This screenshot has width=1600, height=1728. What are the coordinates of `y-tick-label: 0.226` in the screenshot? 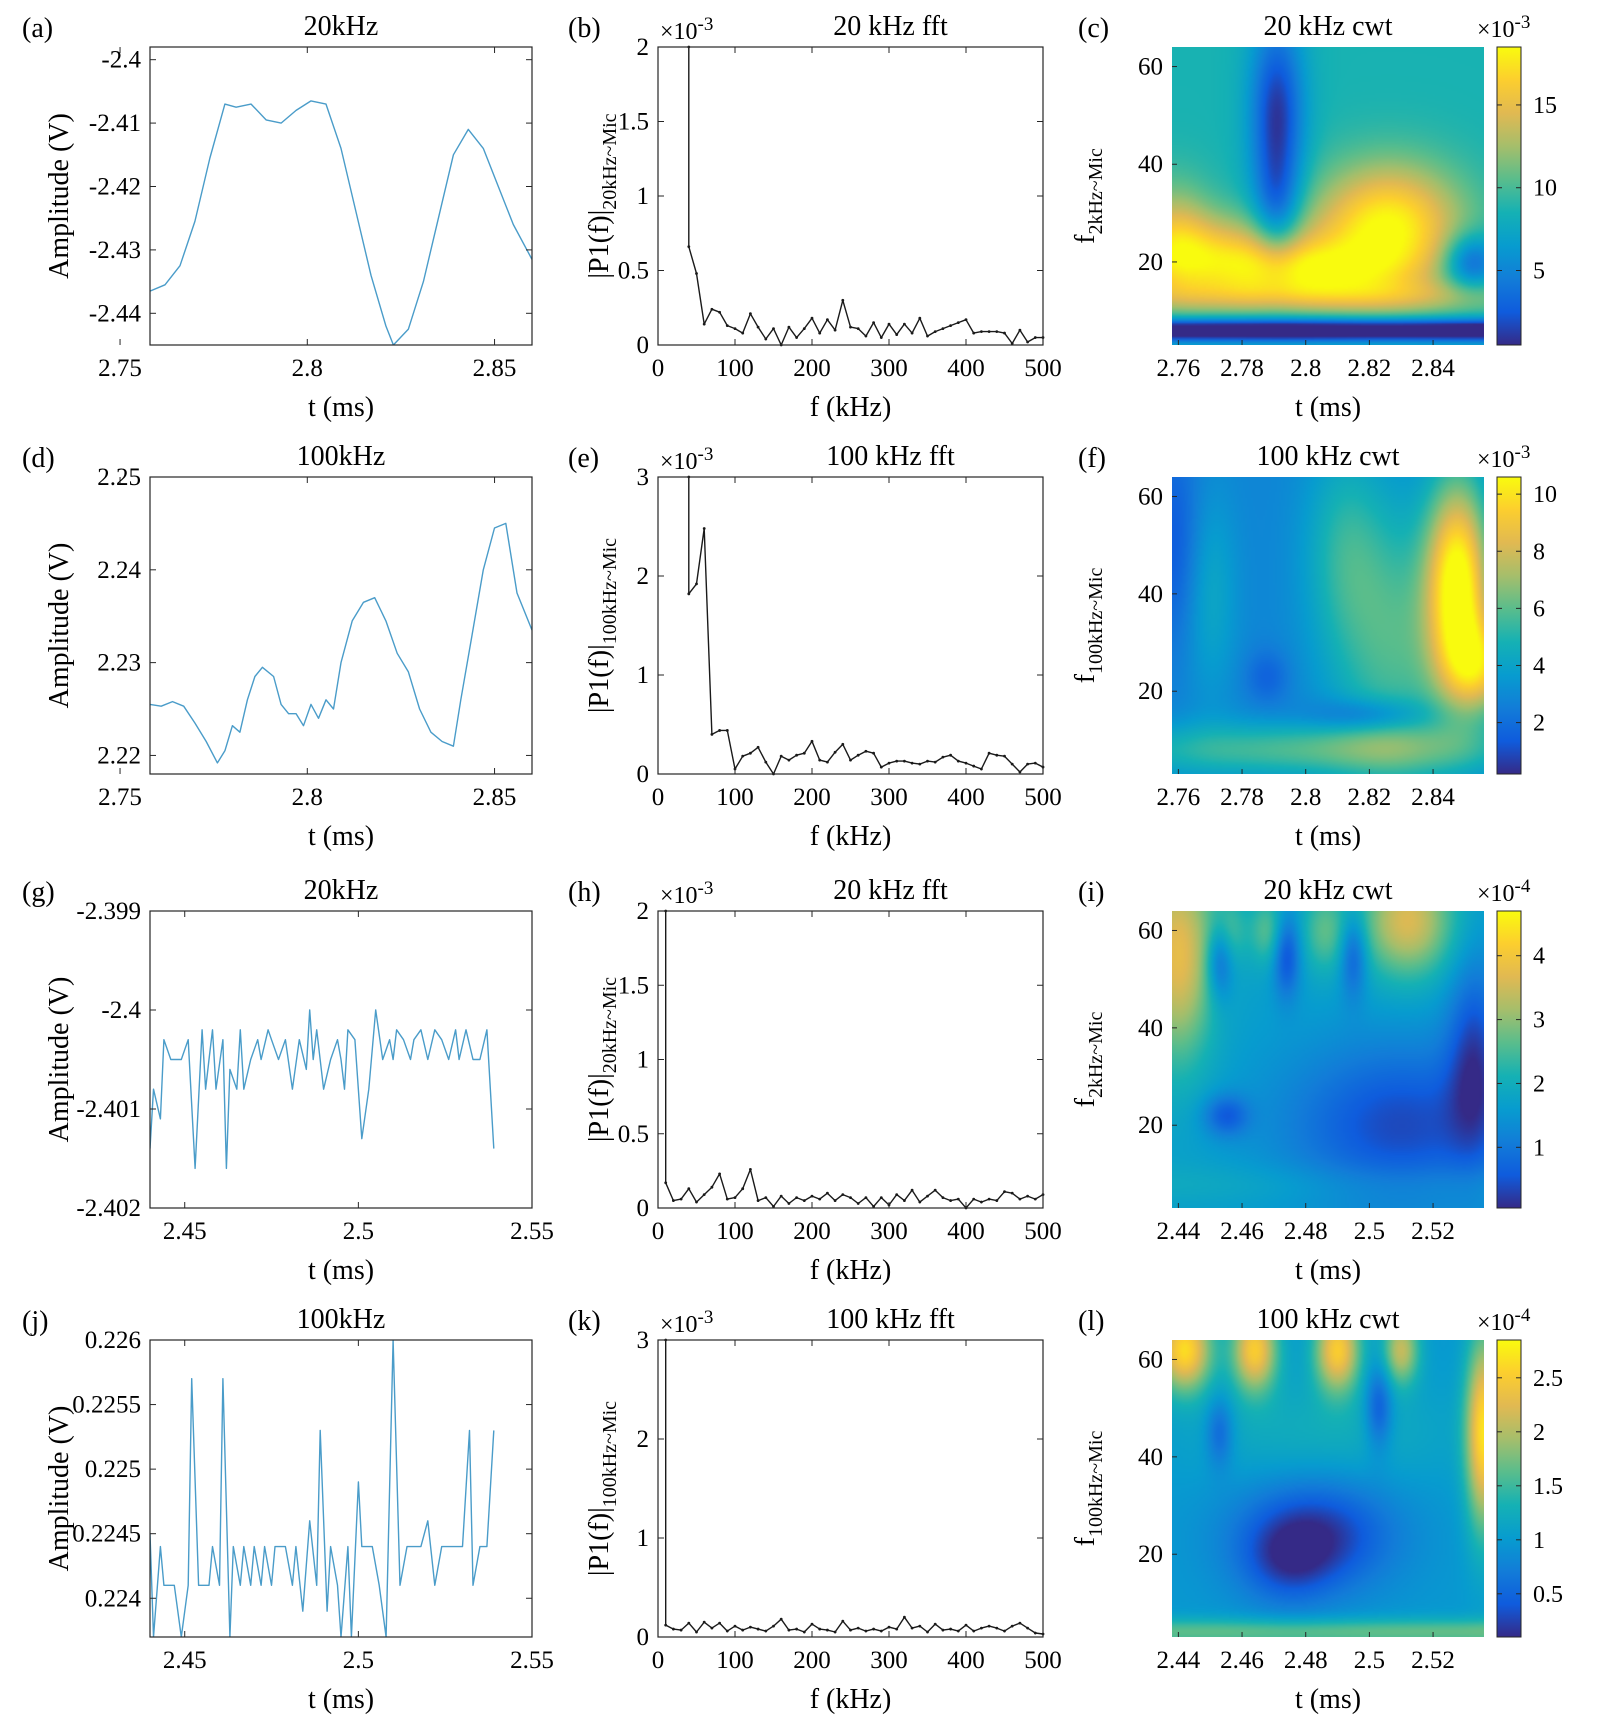 It's located at (113, 1340).